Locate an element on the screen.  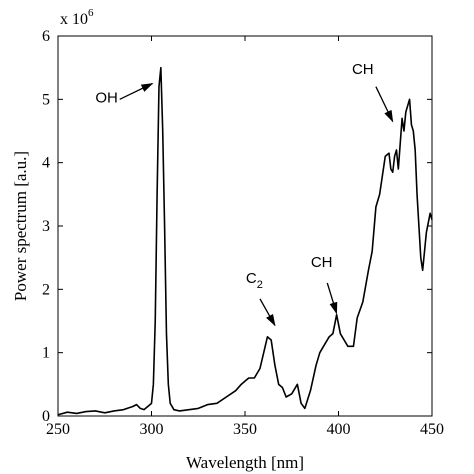
y-tick-label: 6 is located at coordinates (46, 36).